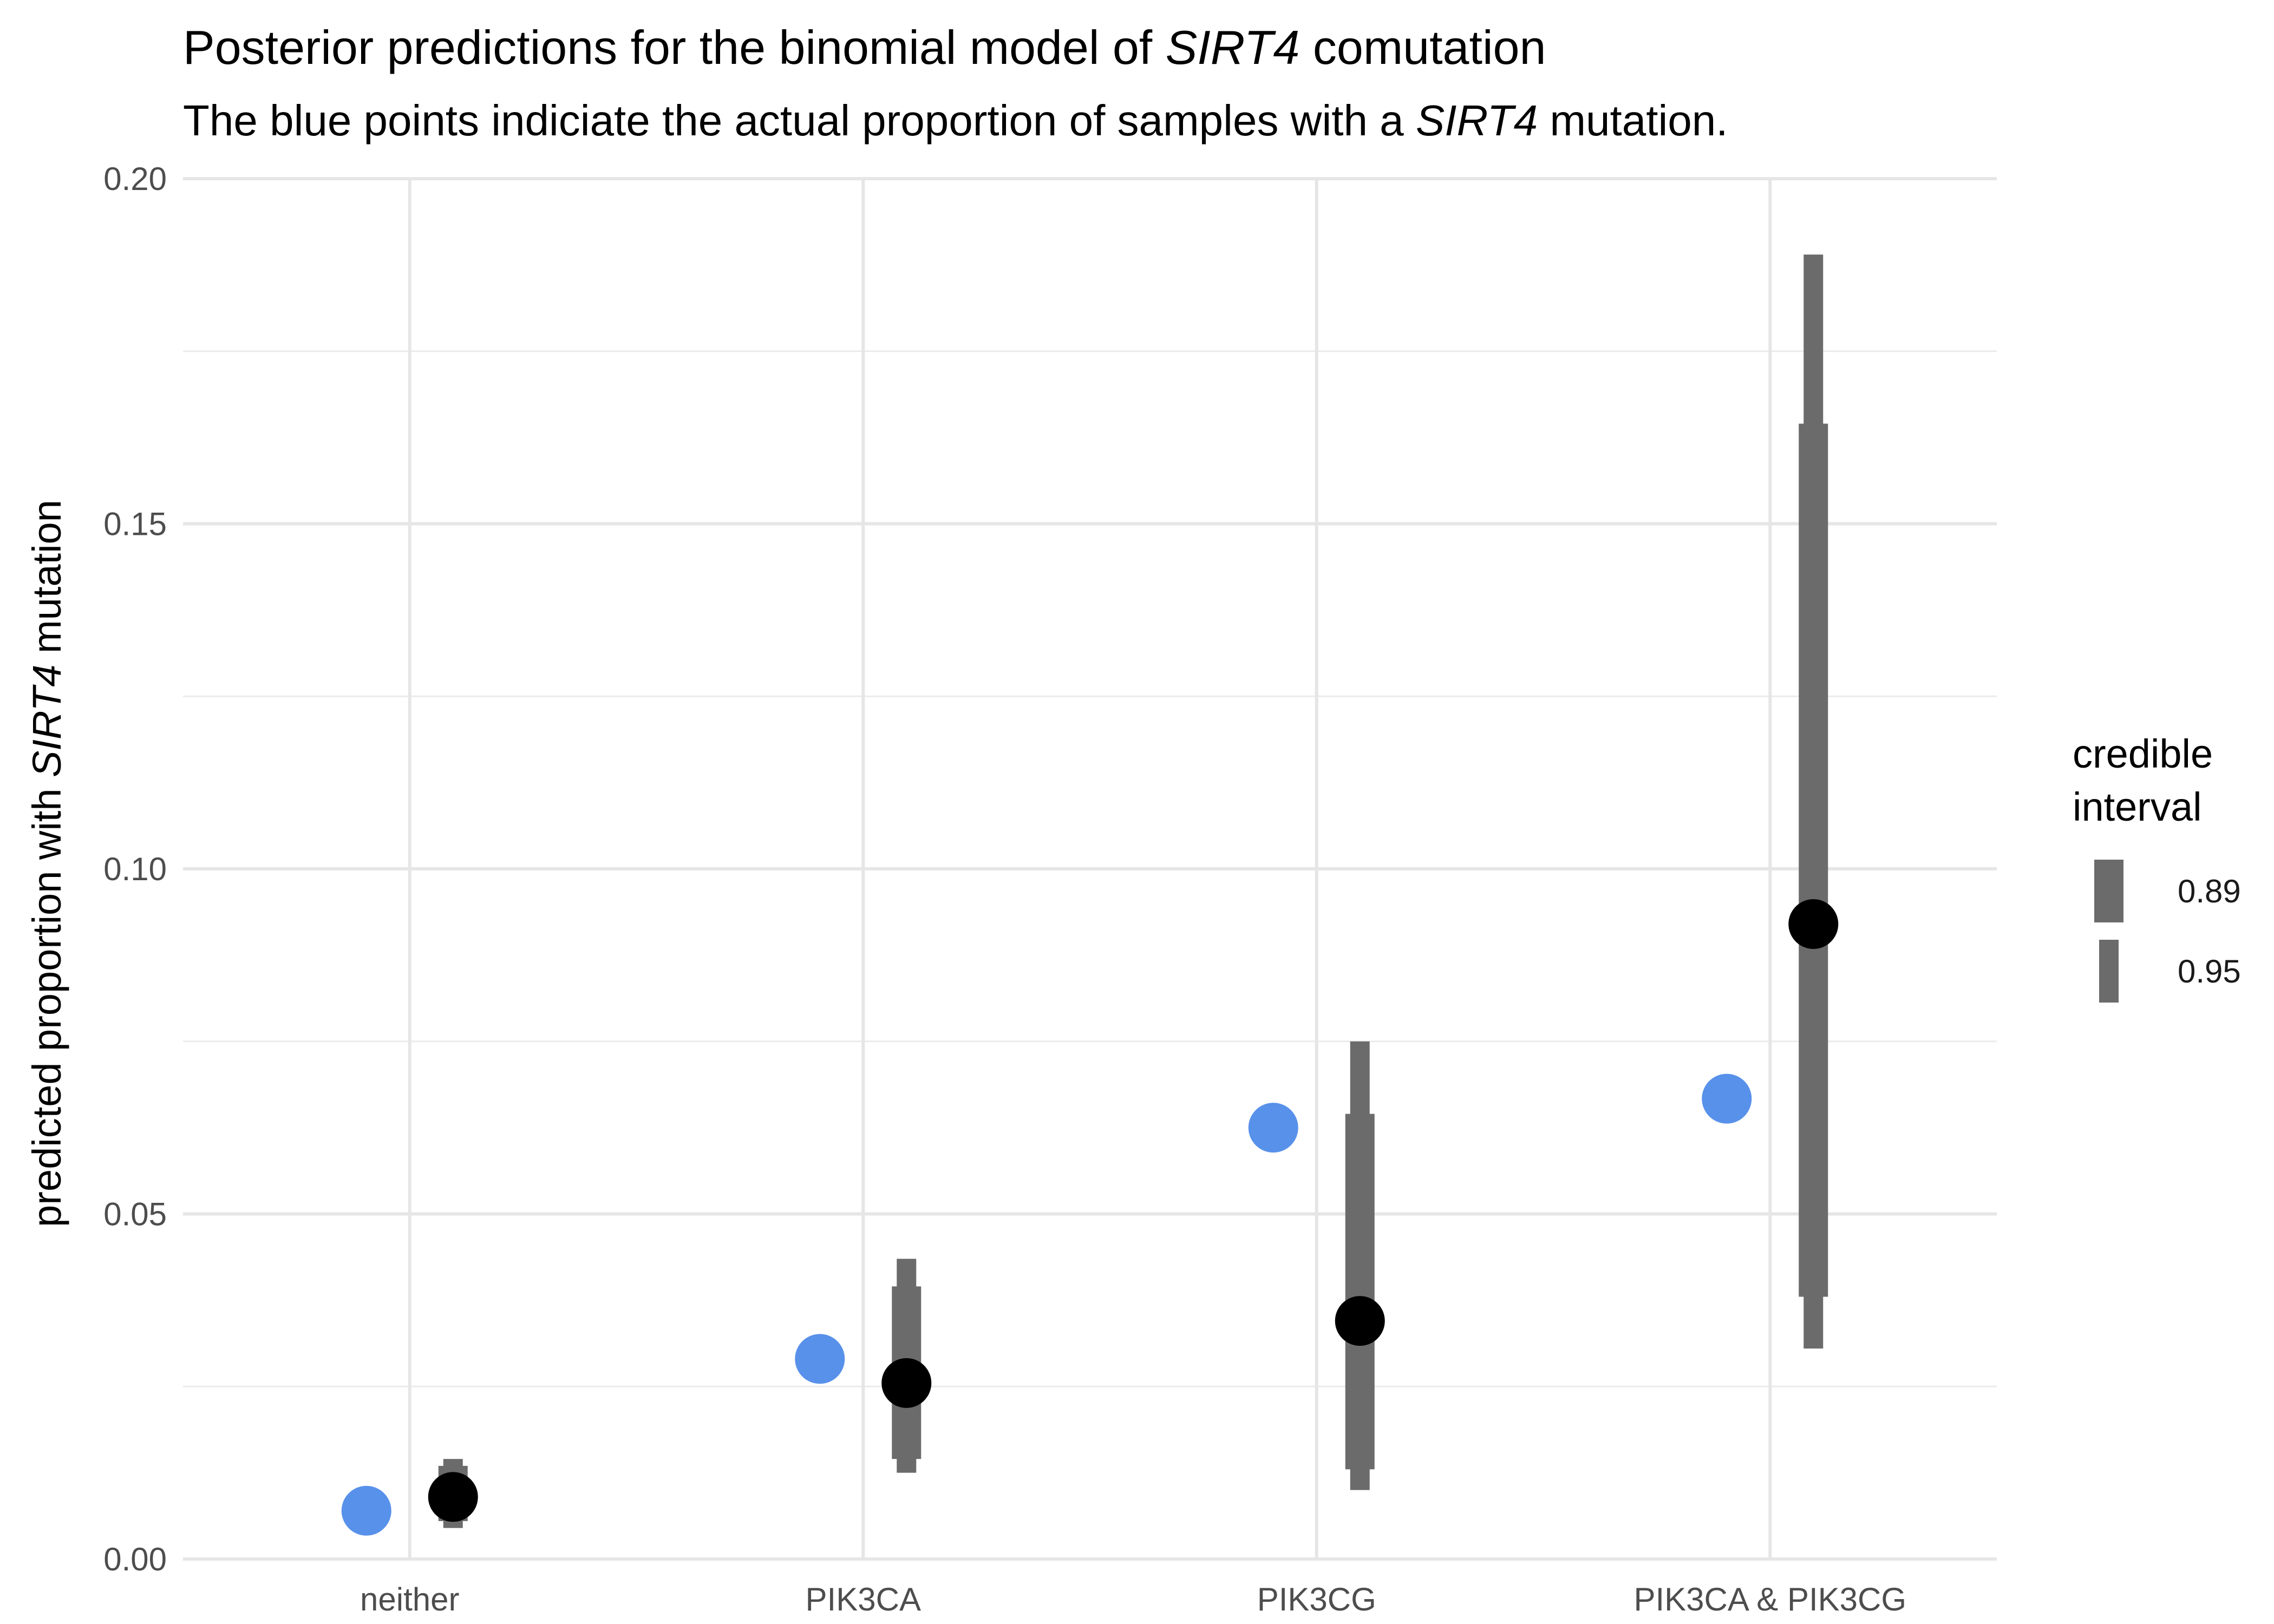 Image resolution: width=2274 pixels, height=1624 pixels. I want to click on y-tick-label: 0.20, so click(135, 179).